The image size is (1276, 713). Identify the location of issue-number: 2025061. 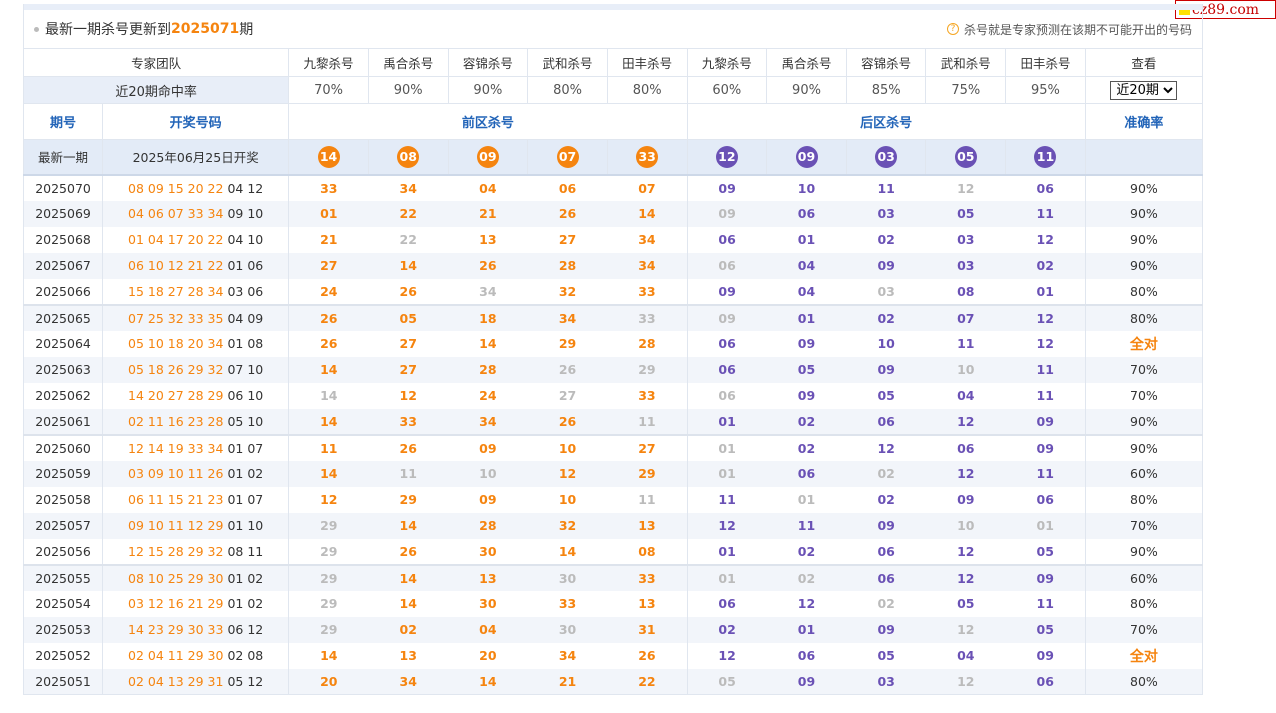
(63, 422).